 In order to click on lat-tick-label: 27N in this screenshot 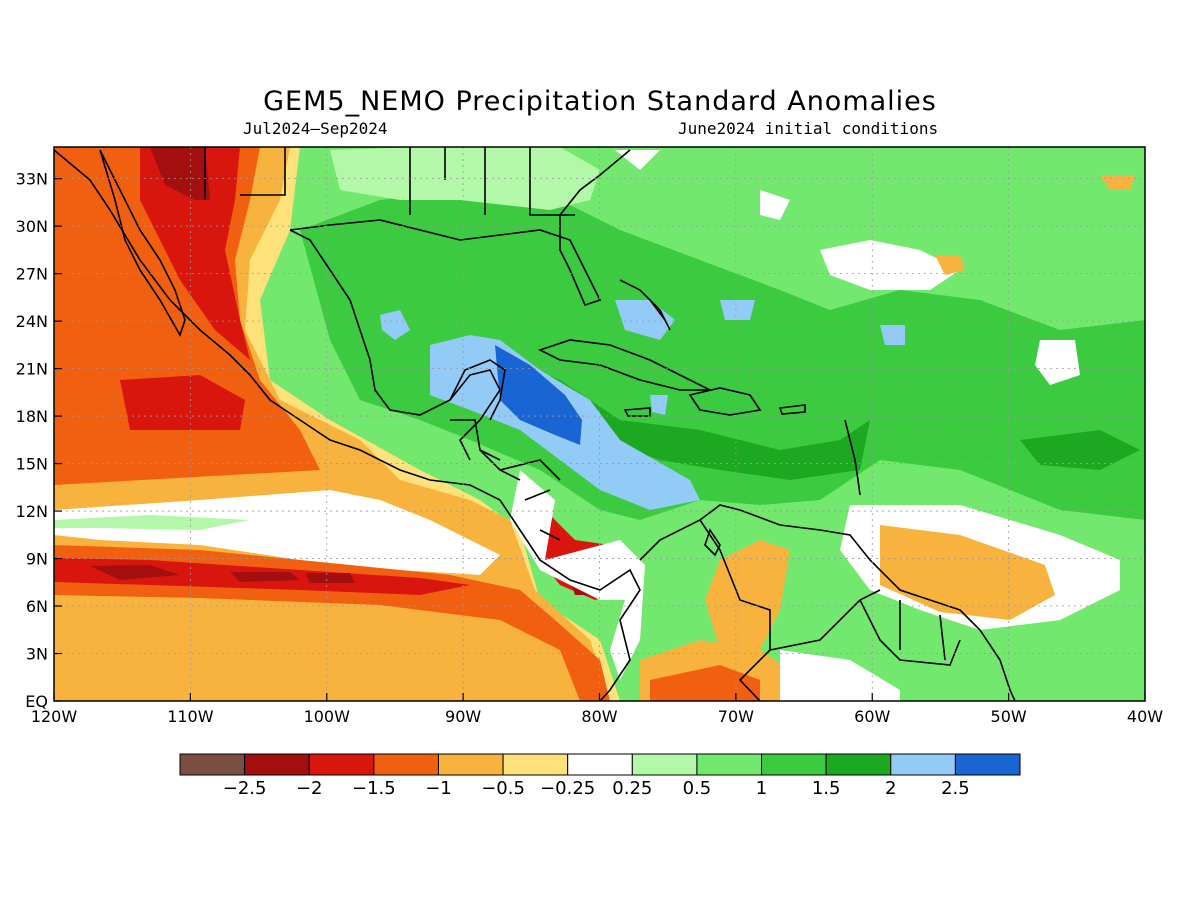, I will do `click(32, 274)`.